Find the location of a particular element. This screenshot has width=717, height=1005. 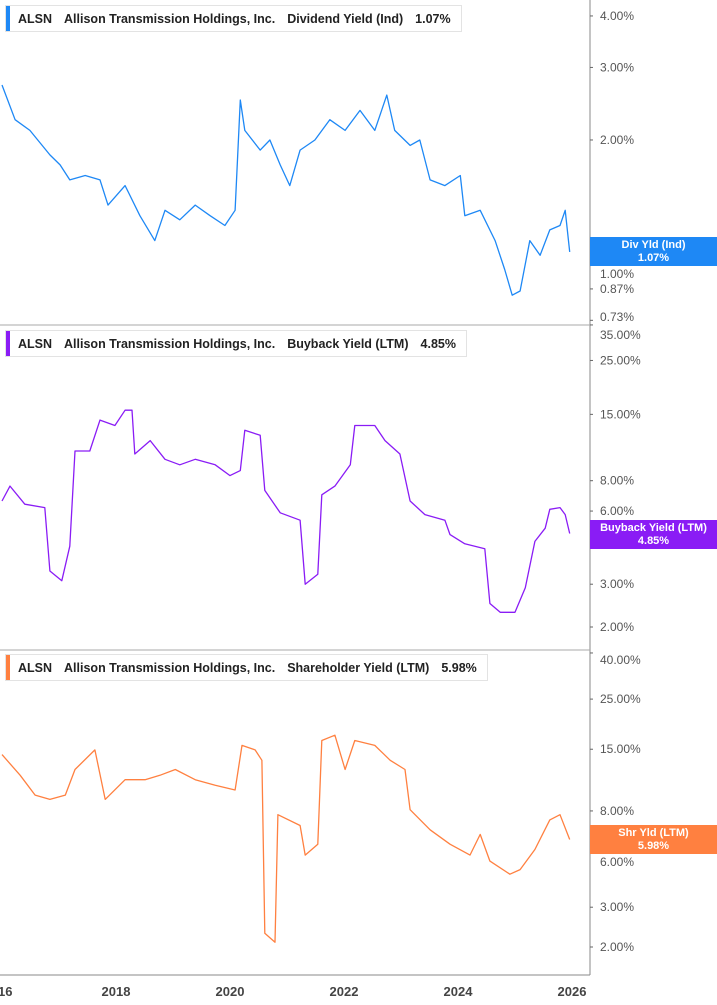

badge-value: 5.98% is located at coordinates (653, 846).